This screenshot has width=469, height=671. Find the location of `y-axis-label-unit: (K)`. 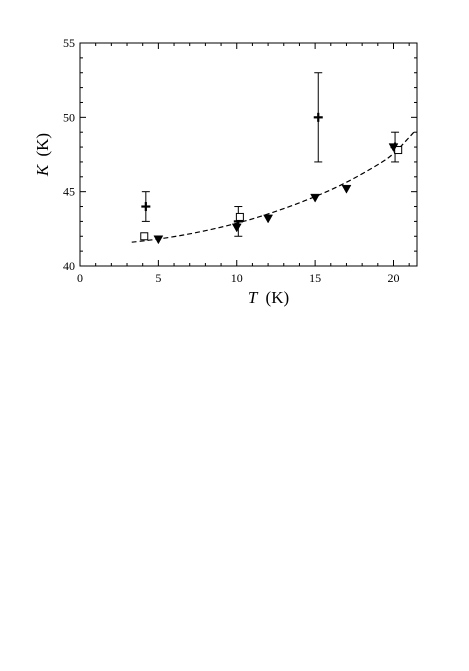

y-axis-label-unit: (K) is located at coordinates (42, 145).